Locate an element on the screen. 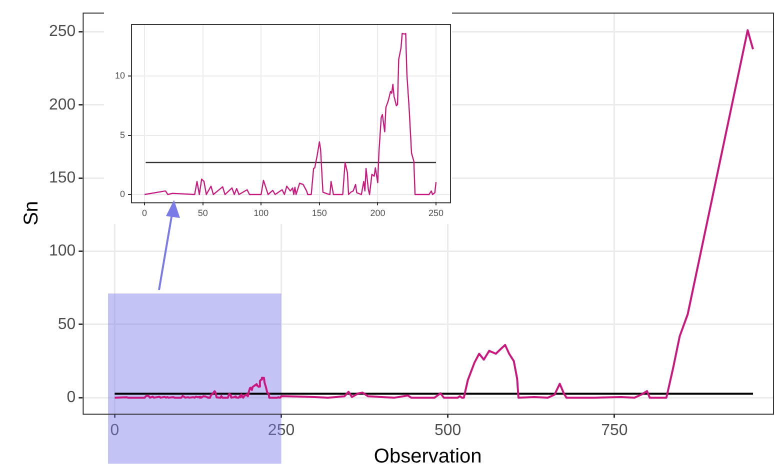  x-tick-label: 0 is located at coordinates (145, 213).